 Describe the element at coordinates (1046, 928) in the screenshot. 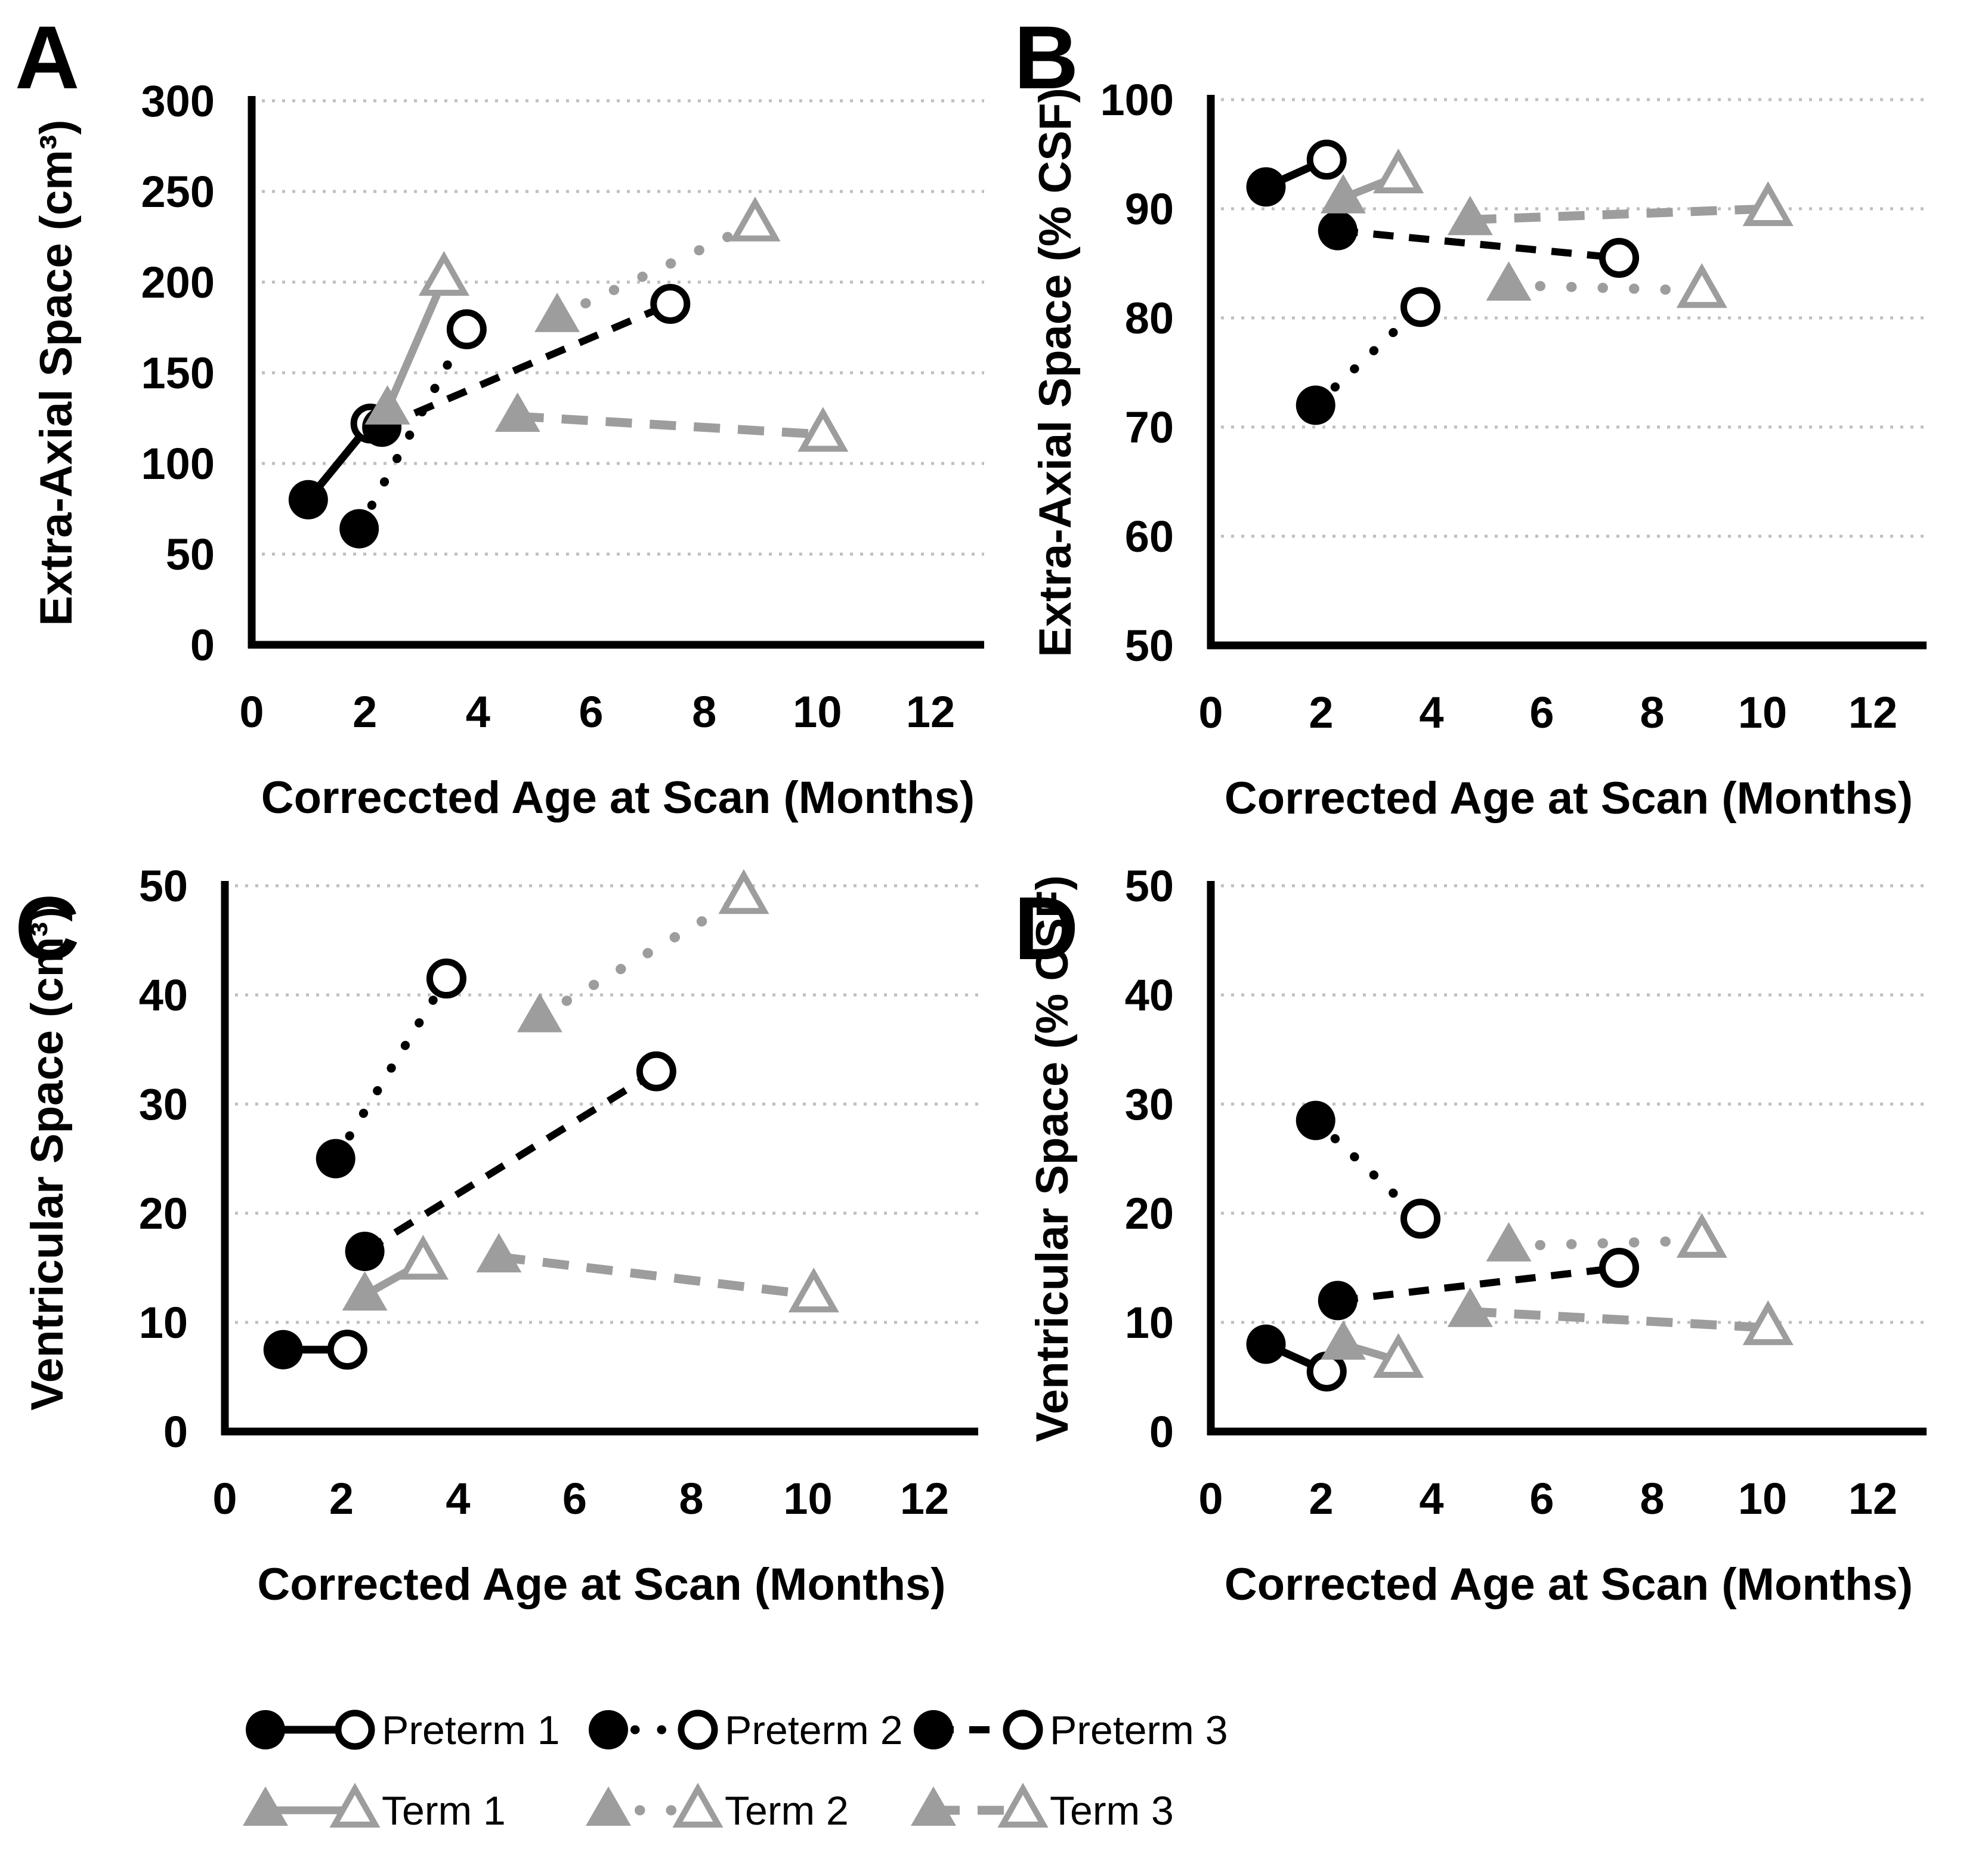

I see `panel-letter: D` at that location.